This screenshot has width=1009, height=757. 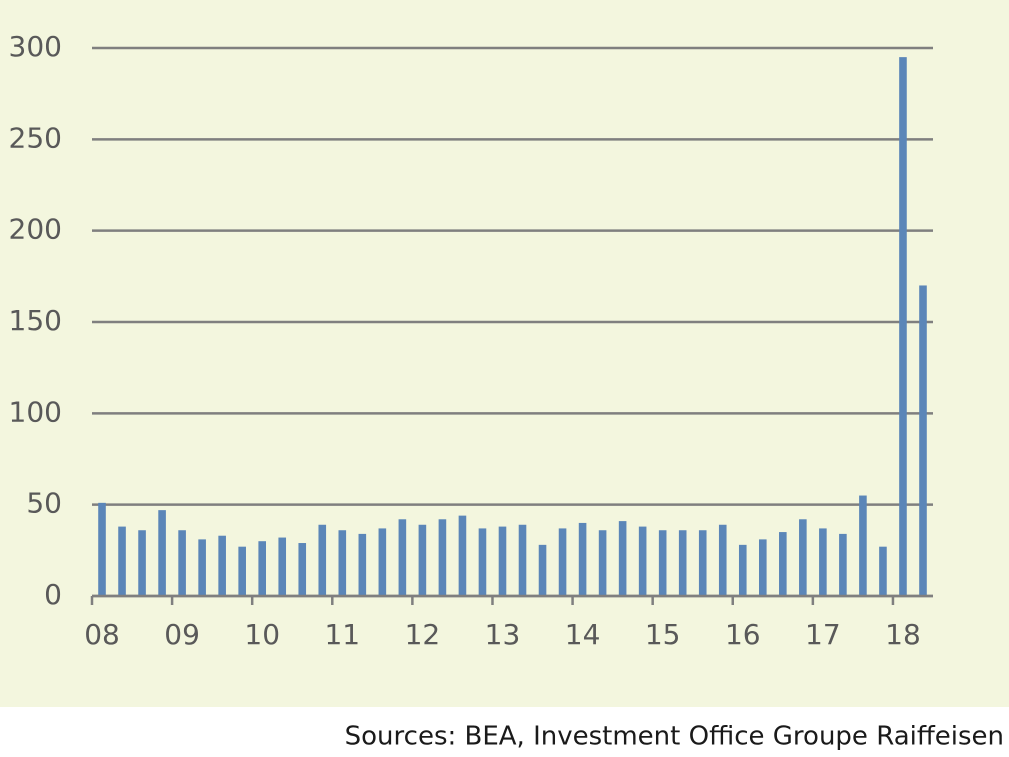 What do you see at coordinates (44, 503) in the screenshot?
I see `y-tick-label: 50` at bounding box center [44, 503].